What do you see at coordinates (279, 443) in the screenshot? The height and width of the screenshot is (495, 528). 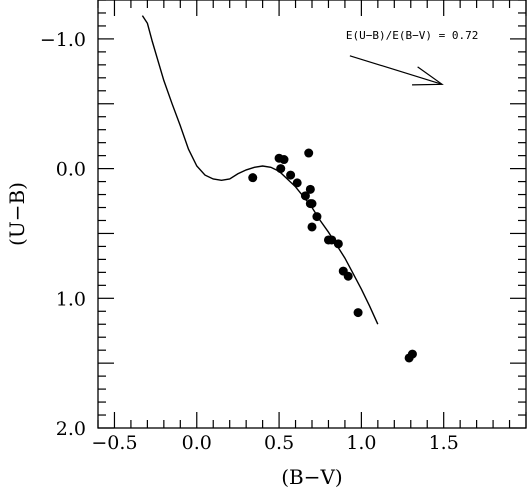 I see `x-tick-label: 0.5` at bounding box center [279, 443].